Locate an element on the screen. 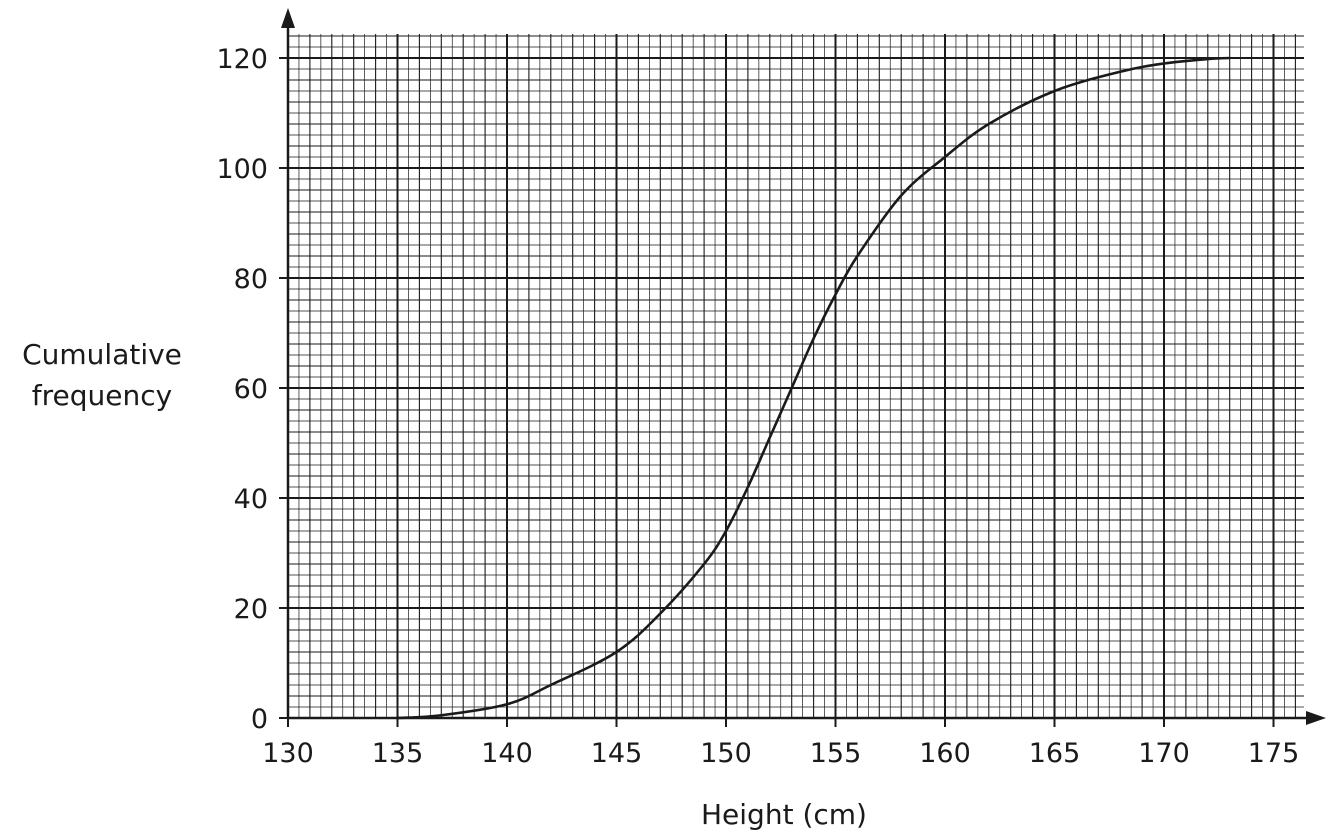 Image resolution: width=1328 pixels, height=835 pixels. x-tick-label: 160 is located at coordinates (945, 753).